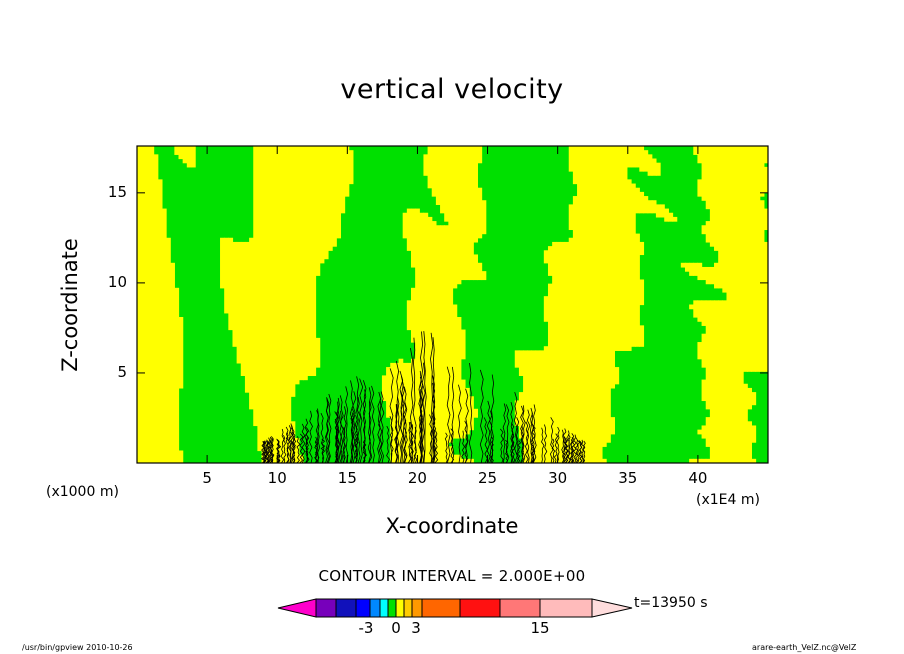 Image resolution: width=904 pixels, height=654 pixels. I want to click on colorbar, so click(455, 608).